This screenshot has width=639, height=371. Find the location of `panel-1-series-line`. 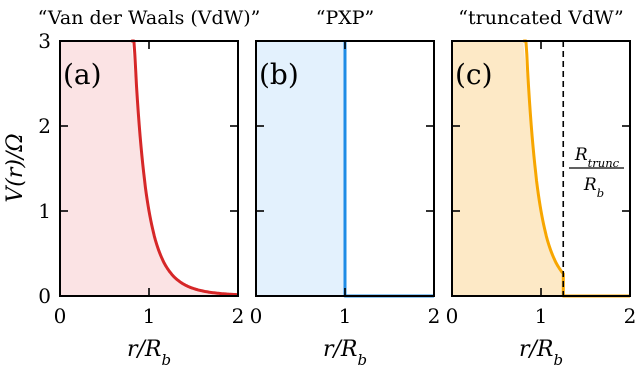

panel-1-series-line is located at coordinates (388, 169).